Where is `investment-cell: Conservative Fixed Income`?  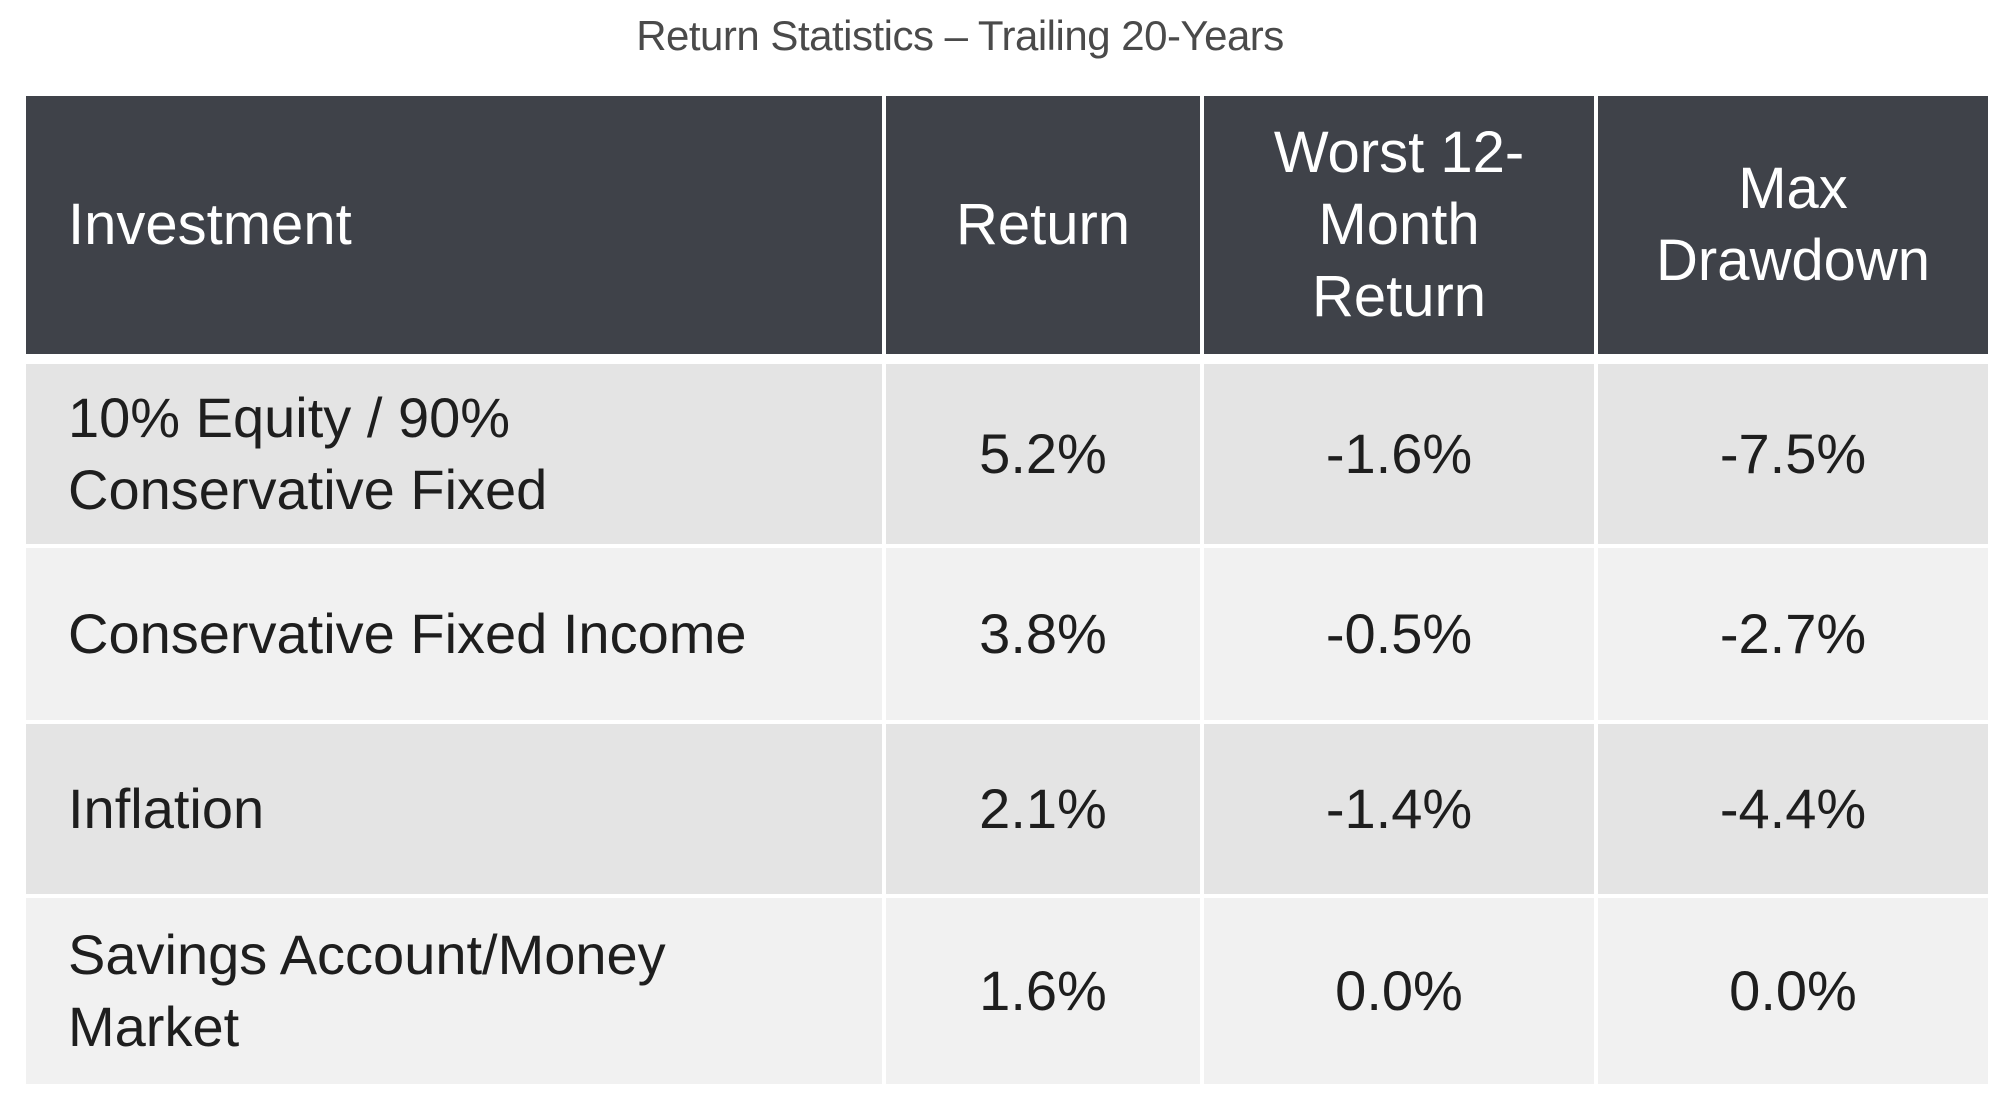
investment-cell: Conservative Fixed Income is located at coordinates (456, 635).